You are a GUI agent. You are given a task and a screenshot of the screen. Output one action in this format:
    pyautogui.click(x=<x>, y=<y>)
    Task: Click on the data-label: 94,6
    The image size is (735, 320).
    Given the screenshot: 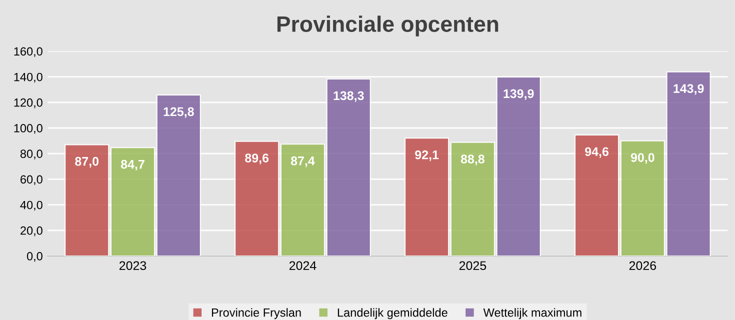 What is the action you would take?
    pyautogui.click(x=596, y=152)
    